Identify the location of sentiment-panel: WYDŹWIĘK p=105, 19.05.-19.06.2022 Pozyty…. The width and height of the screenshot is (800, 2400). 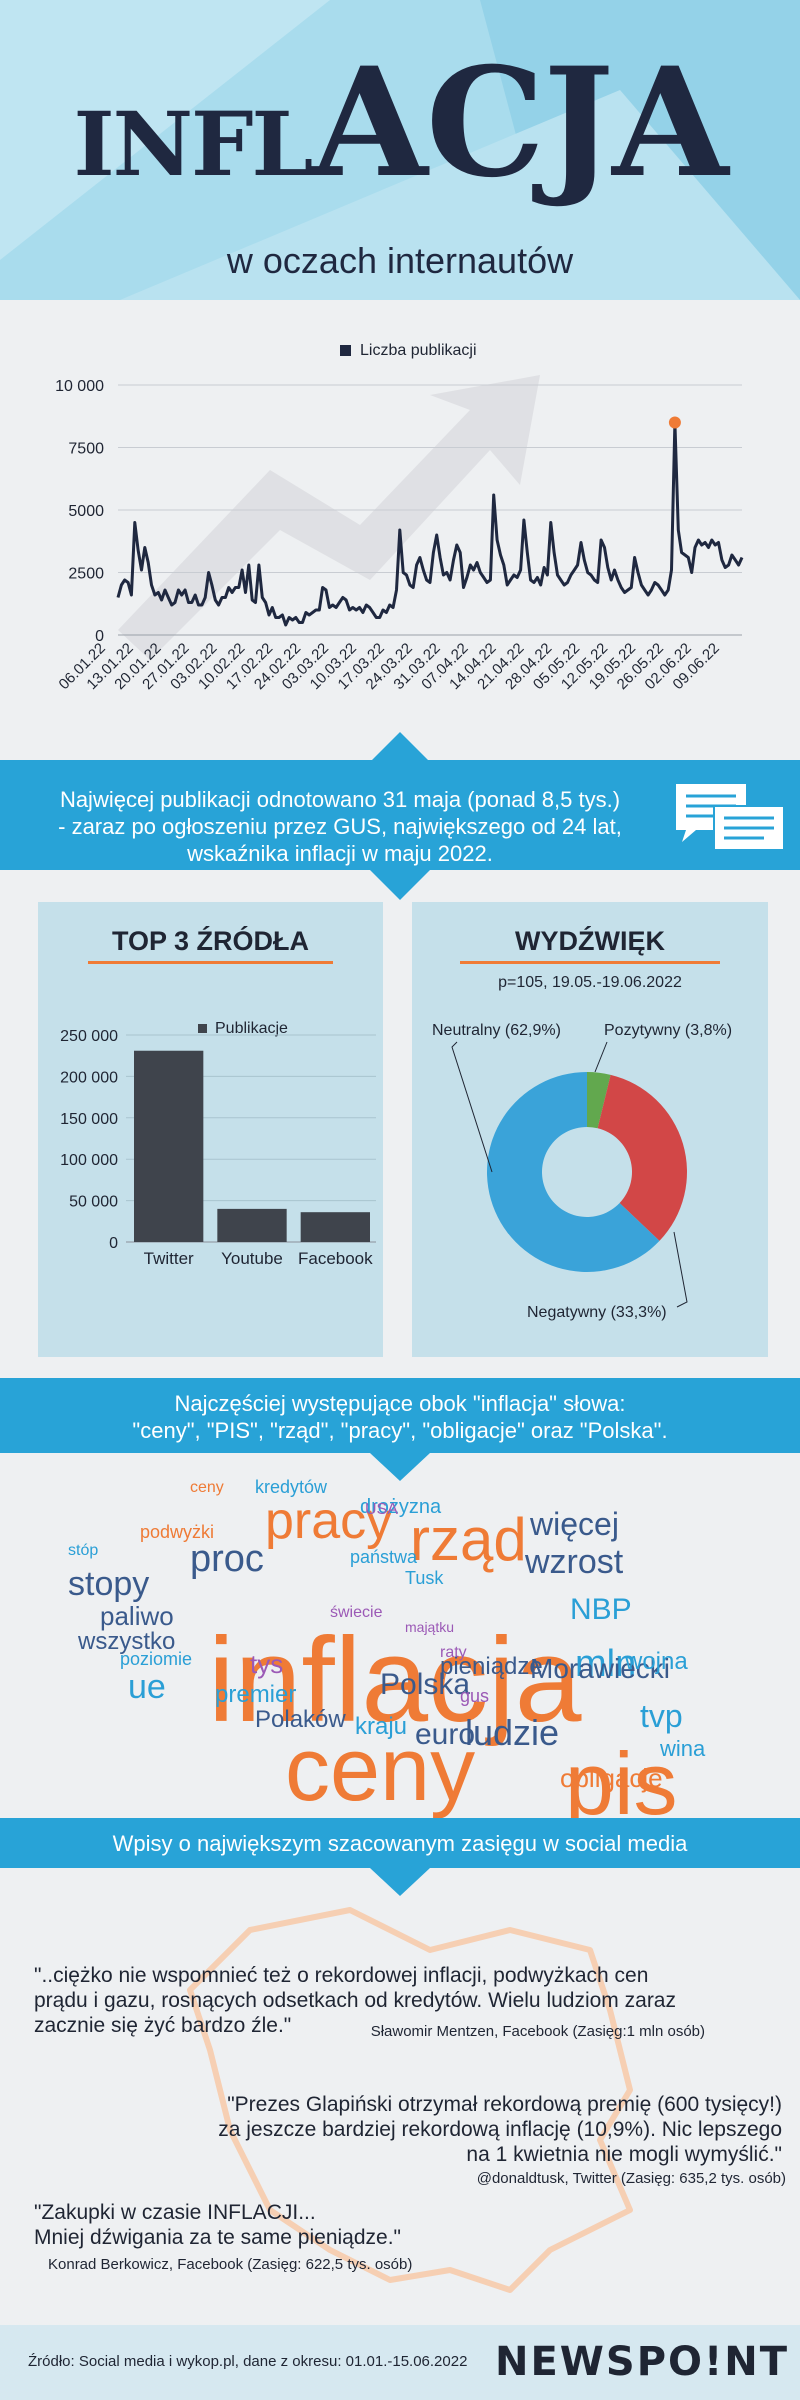
(590, 1129).